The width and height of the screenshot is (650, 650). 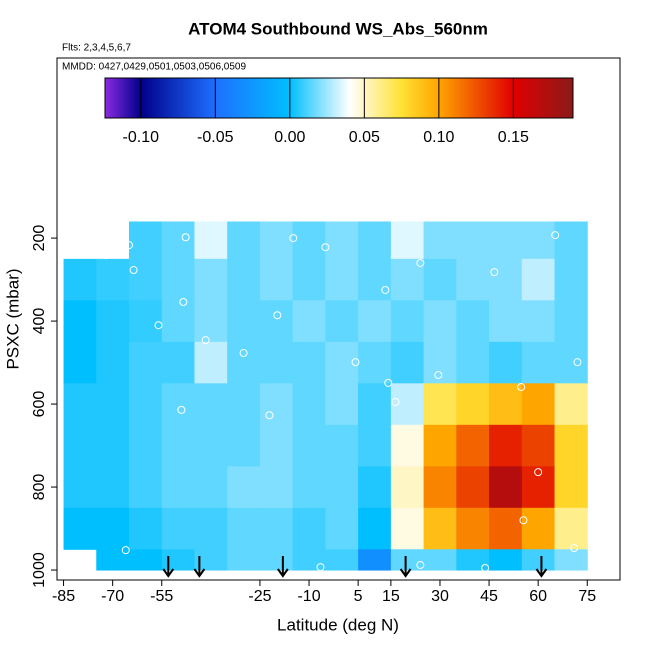 I want to click on colorbar-tick-label: 0.15, so click(x=513, y=137).